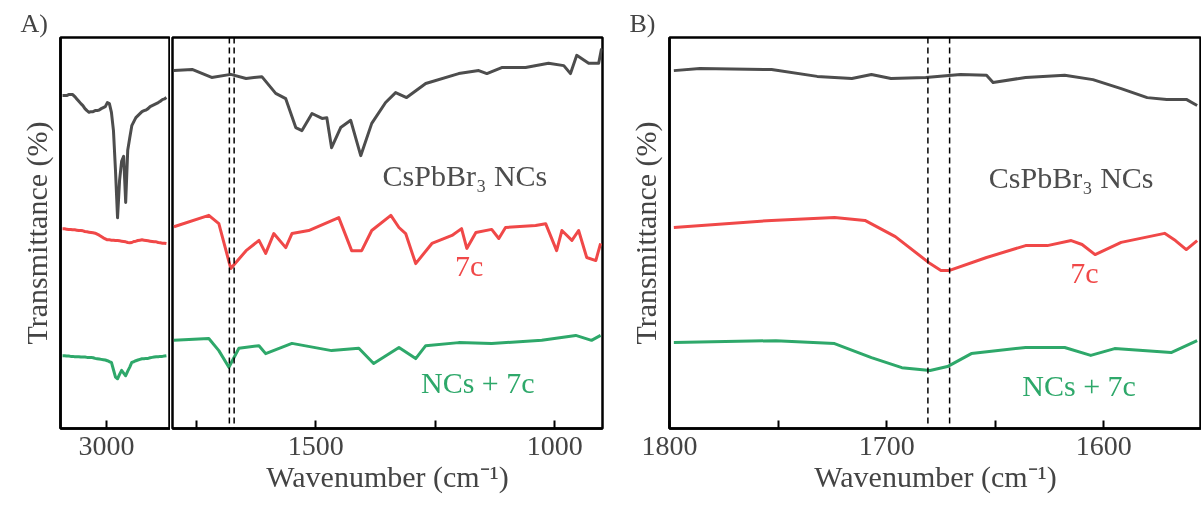 The height and width of the screenshot is (515, 1201). I want to click on x-tick-label: 1000, so click(554, 445).